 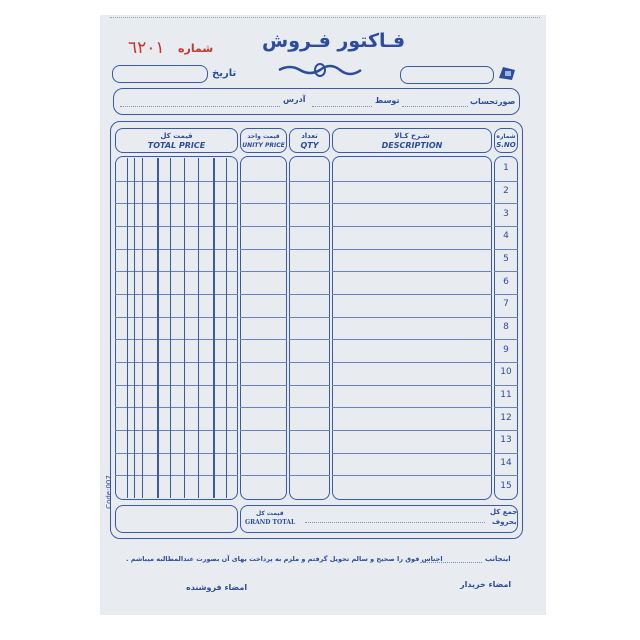 I want to click on ornament-icon, so click(x=320, y=72).